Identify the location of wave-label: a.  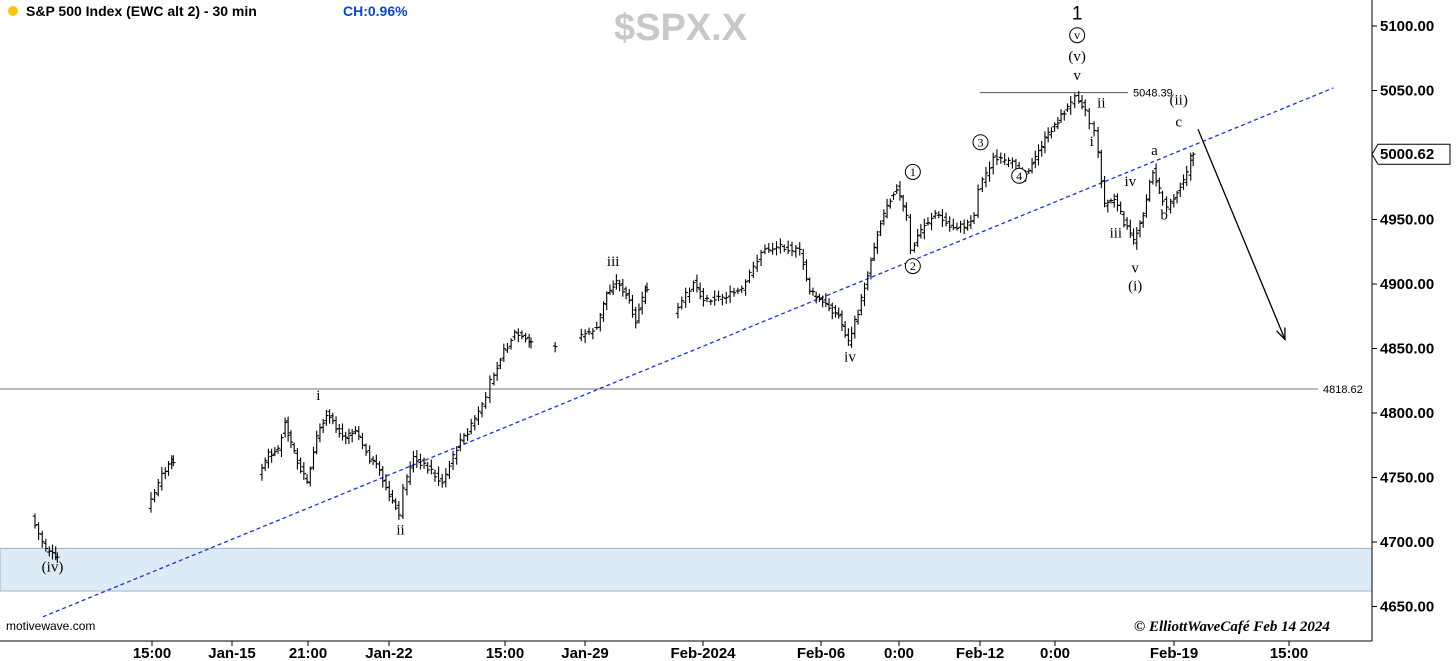
(1154, 151).